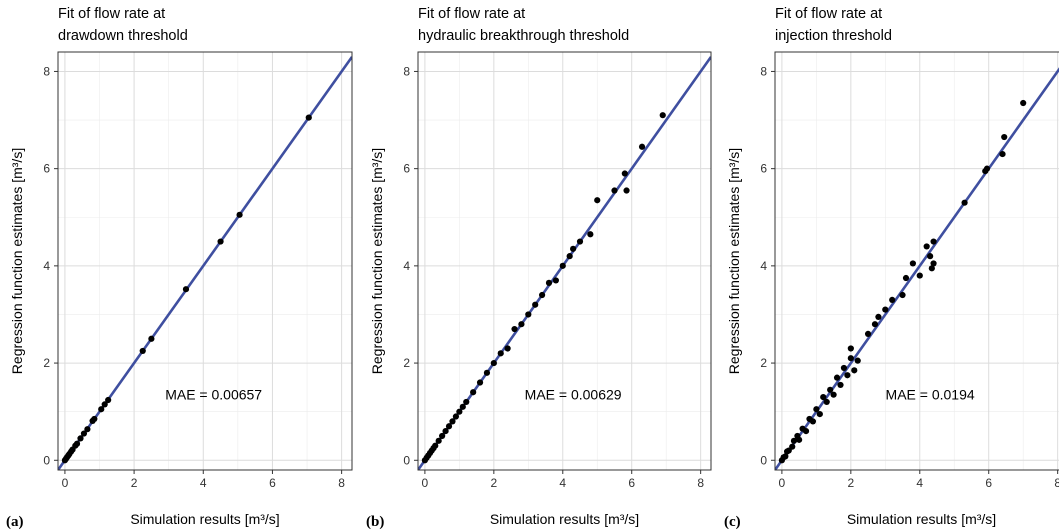 This screenshot has height=532, width=1059. Describe the element at coordinates (930, 395) in the screenshot. I see `mae-annotation: MAE = 0.0194` at that location.